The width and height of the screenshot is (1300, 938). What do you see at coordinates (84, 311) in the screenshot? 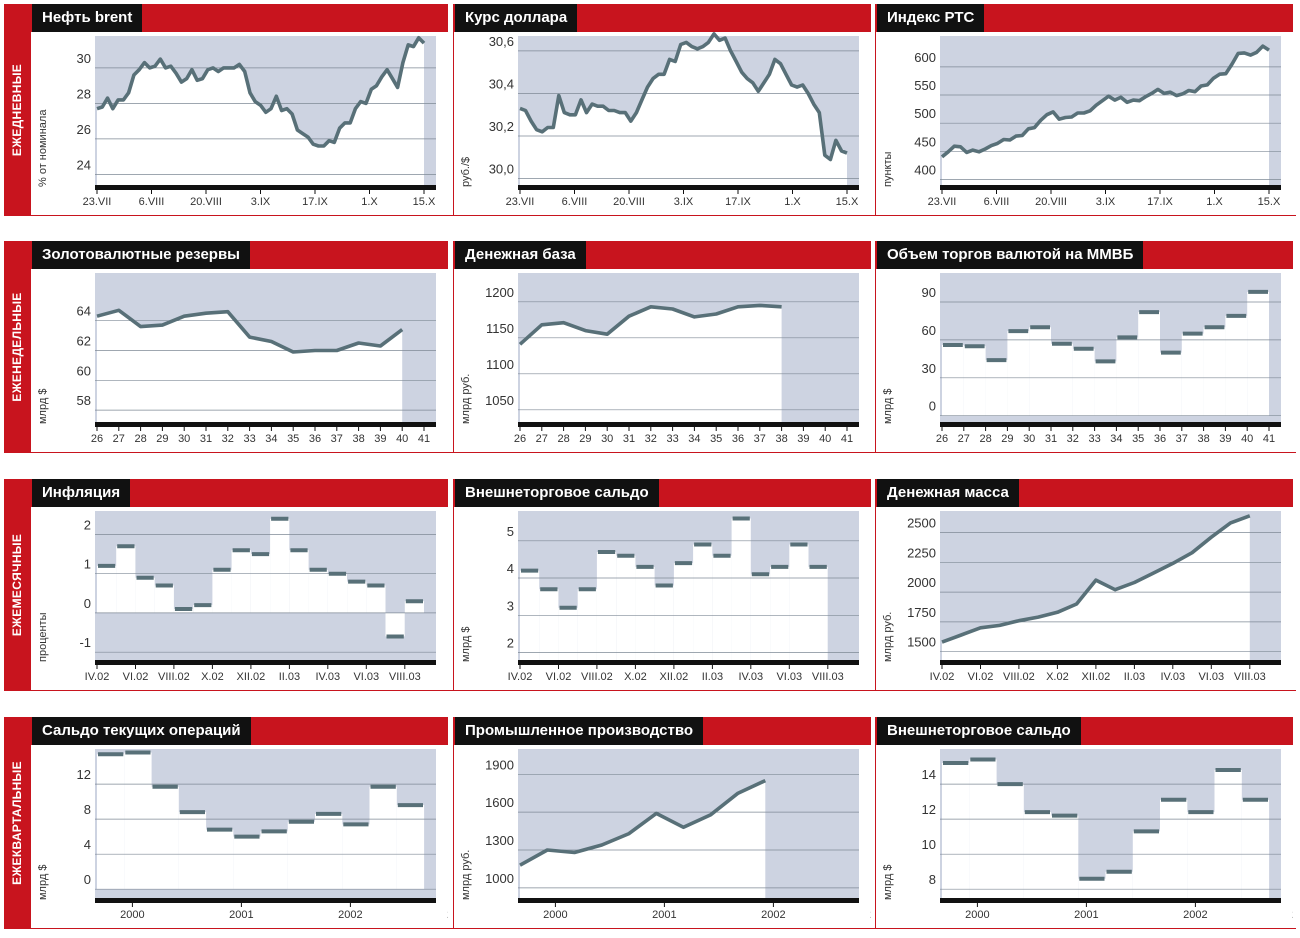
I see `y-tick-label: 64` at bounding box center [84, 311].